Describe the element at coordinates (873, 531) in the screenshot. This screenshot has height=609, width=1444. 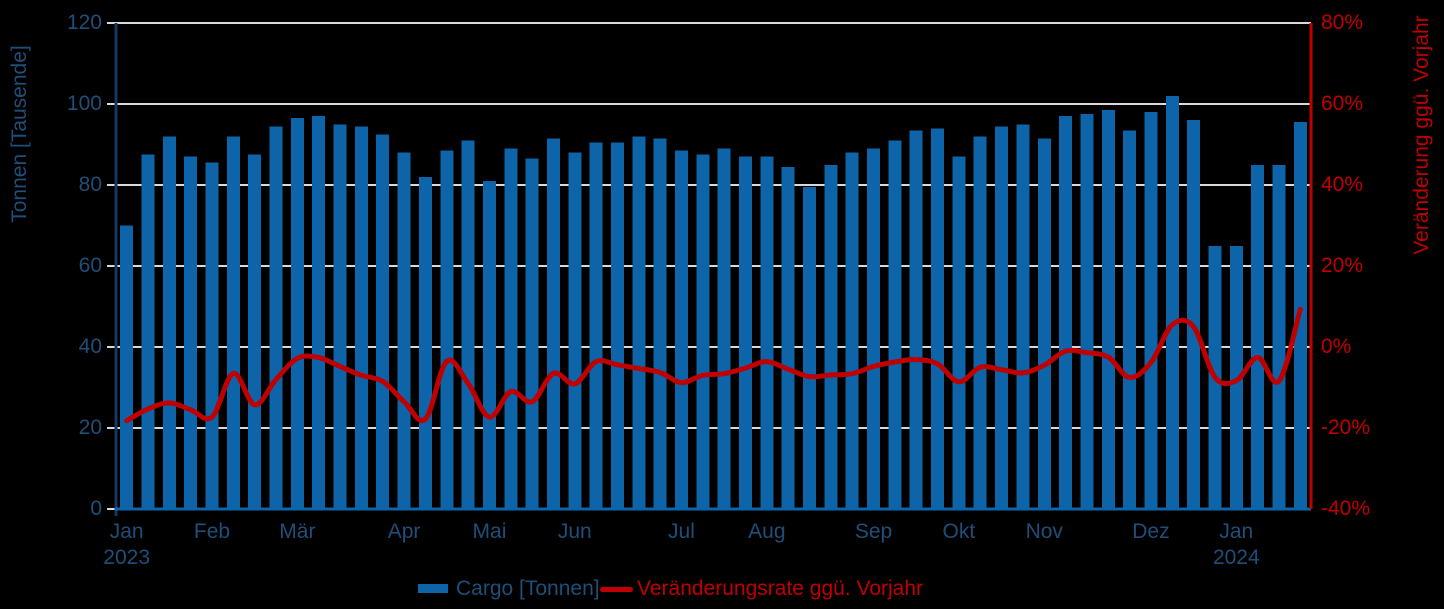
I see `x-axis-month-label: Sep` at that location.